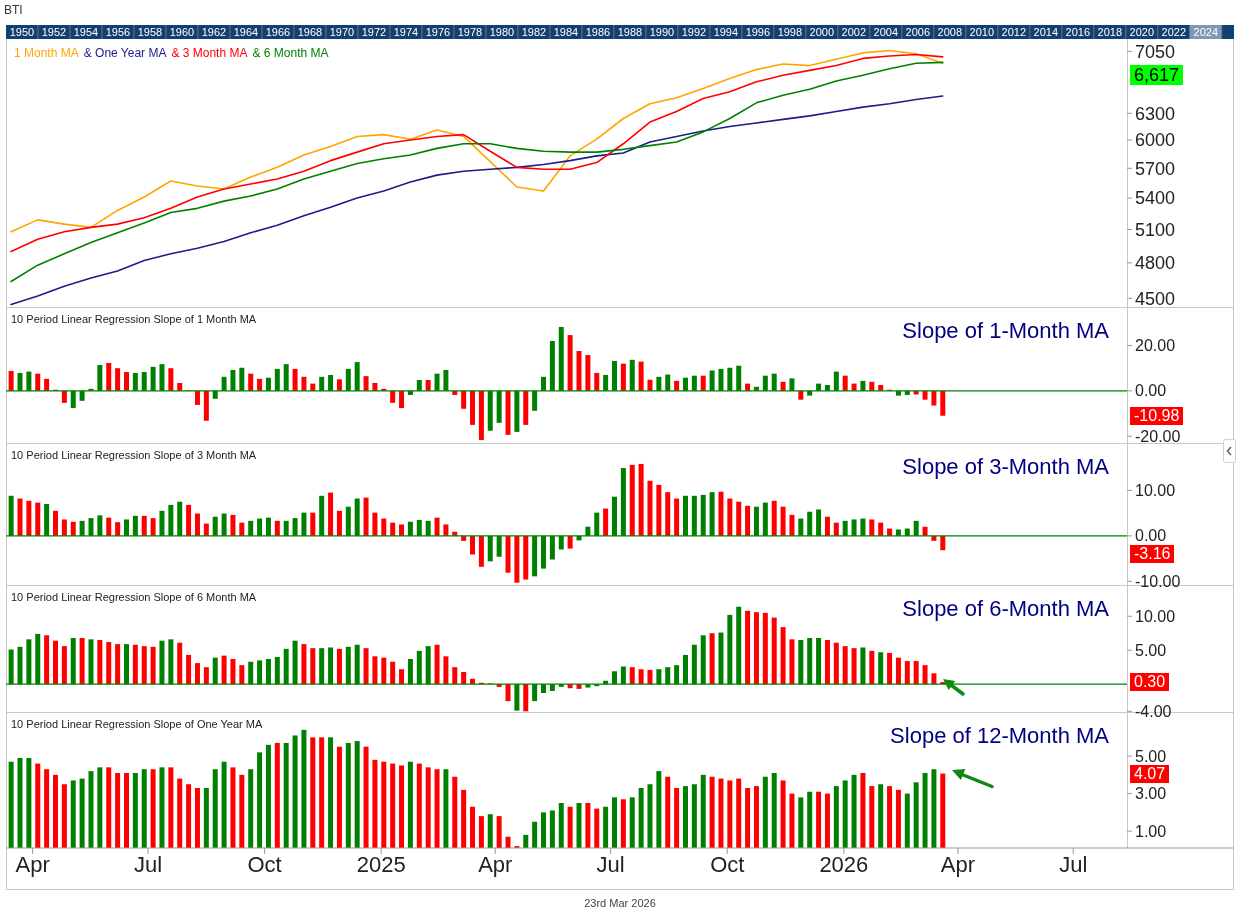 The width and height of the screenshot is (1240, 924). I want to click on x2-tick-label: 1972, so click(374, 31).